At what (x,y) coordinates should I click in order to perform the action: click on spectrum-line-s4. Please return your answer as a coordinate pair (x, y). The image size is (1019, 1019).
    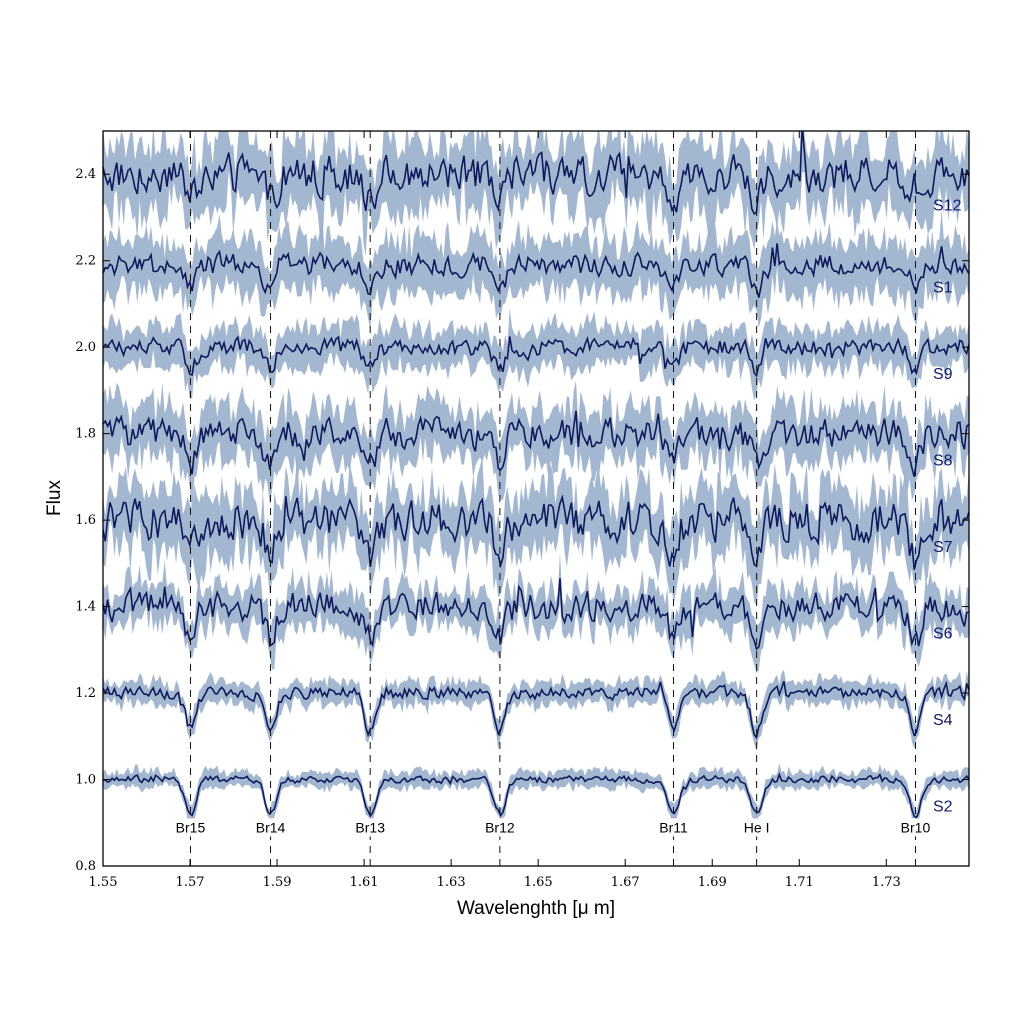
    Looking at the image, I should click on (536, 710).